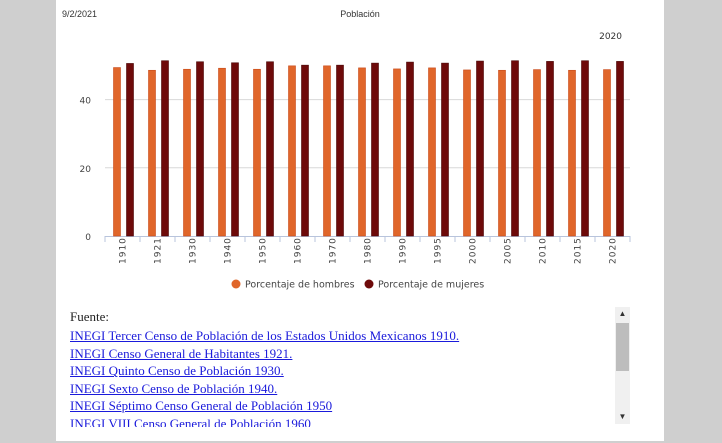  Describe the element at coordinates (124, 250) in the screenshot. I see `x-tick-label: 1910` at that location.